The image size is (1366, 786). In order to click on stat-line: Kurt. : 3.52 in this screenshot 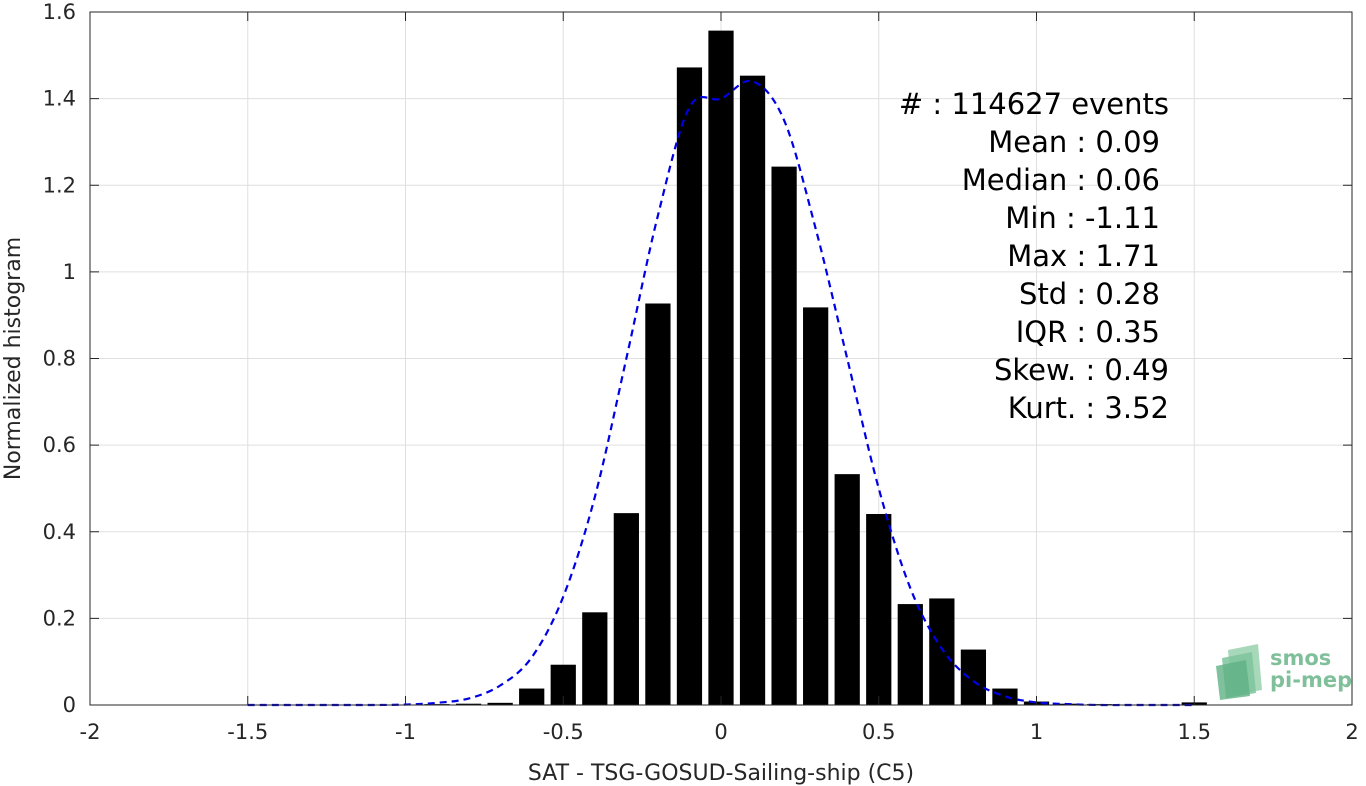, I will do `click(1088, 408)`.